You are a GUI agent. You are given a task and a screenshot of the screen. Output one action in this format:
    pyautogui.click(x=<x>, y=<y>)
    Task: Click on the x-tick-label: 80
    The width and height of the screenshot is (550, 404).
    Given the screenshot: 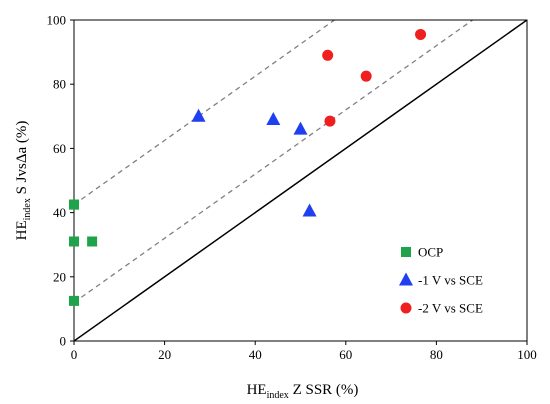 What is the action you would take?
    pyautogui.click(x=436, y=354)
    